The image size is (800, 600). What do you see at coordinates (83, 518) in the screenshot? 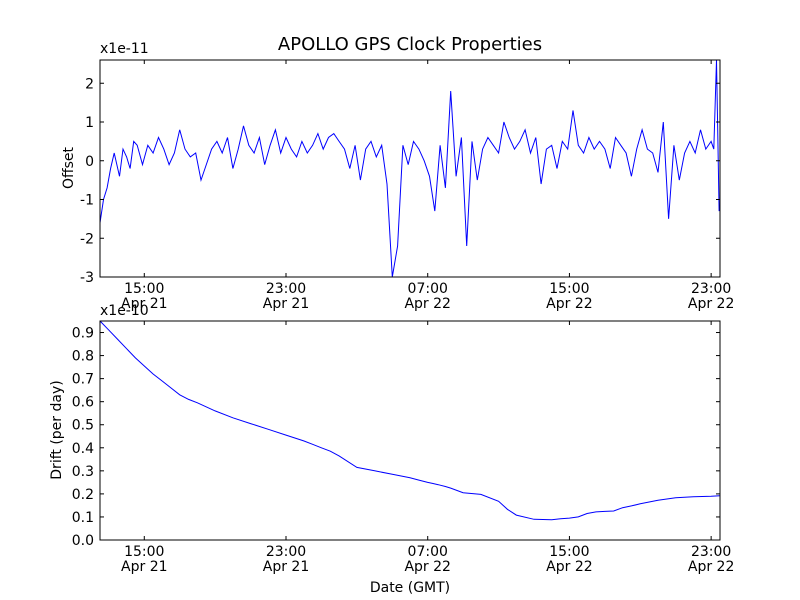
I see `drift-y-tick-label: 0.1` at bounding box center [83, 518].